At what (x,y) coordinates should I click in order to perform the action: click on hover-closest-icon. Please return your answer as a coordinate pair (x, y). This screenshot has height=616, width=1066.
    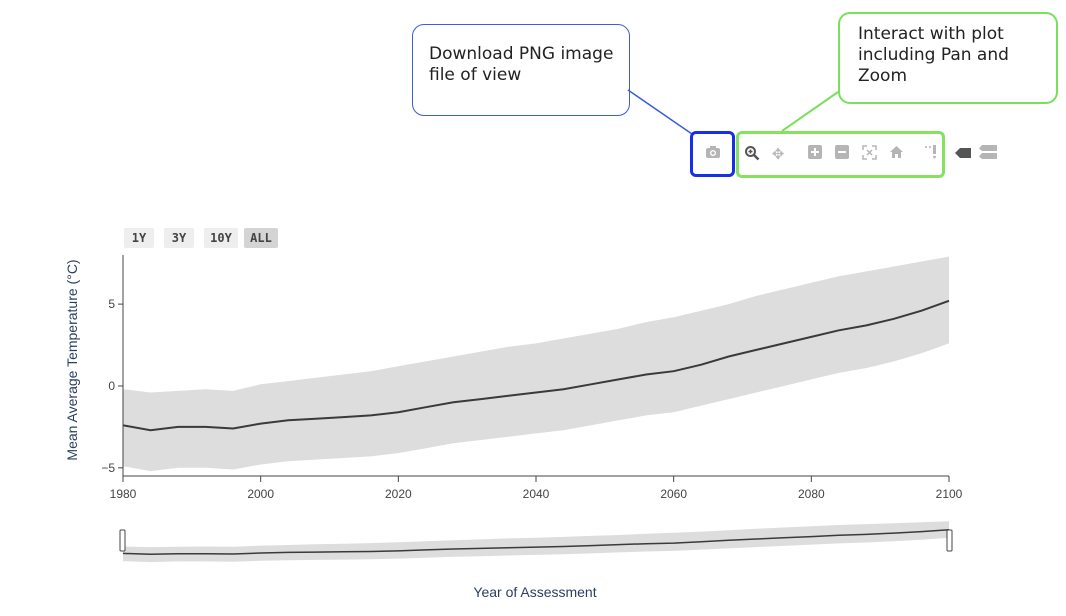
    Looking at the image, I should click on (963, 154).